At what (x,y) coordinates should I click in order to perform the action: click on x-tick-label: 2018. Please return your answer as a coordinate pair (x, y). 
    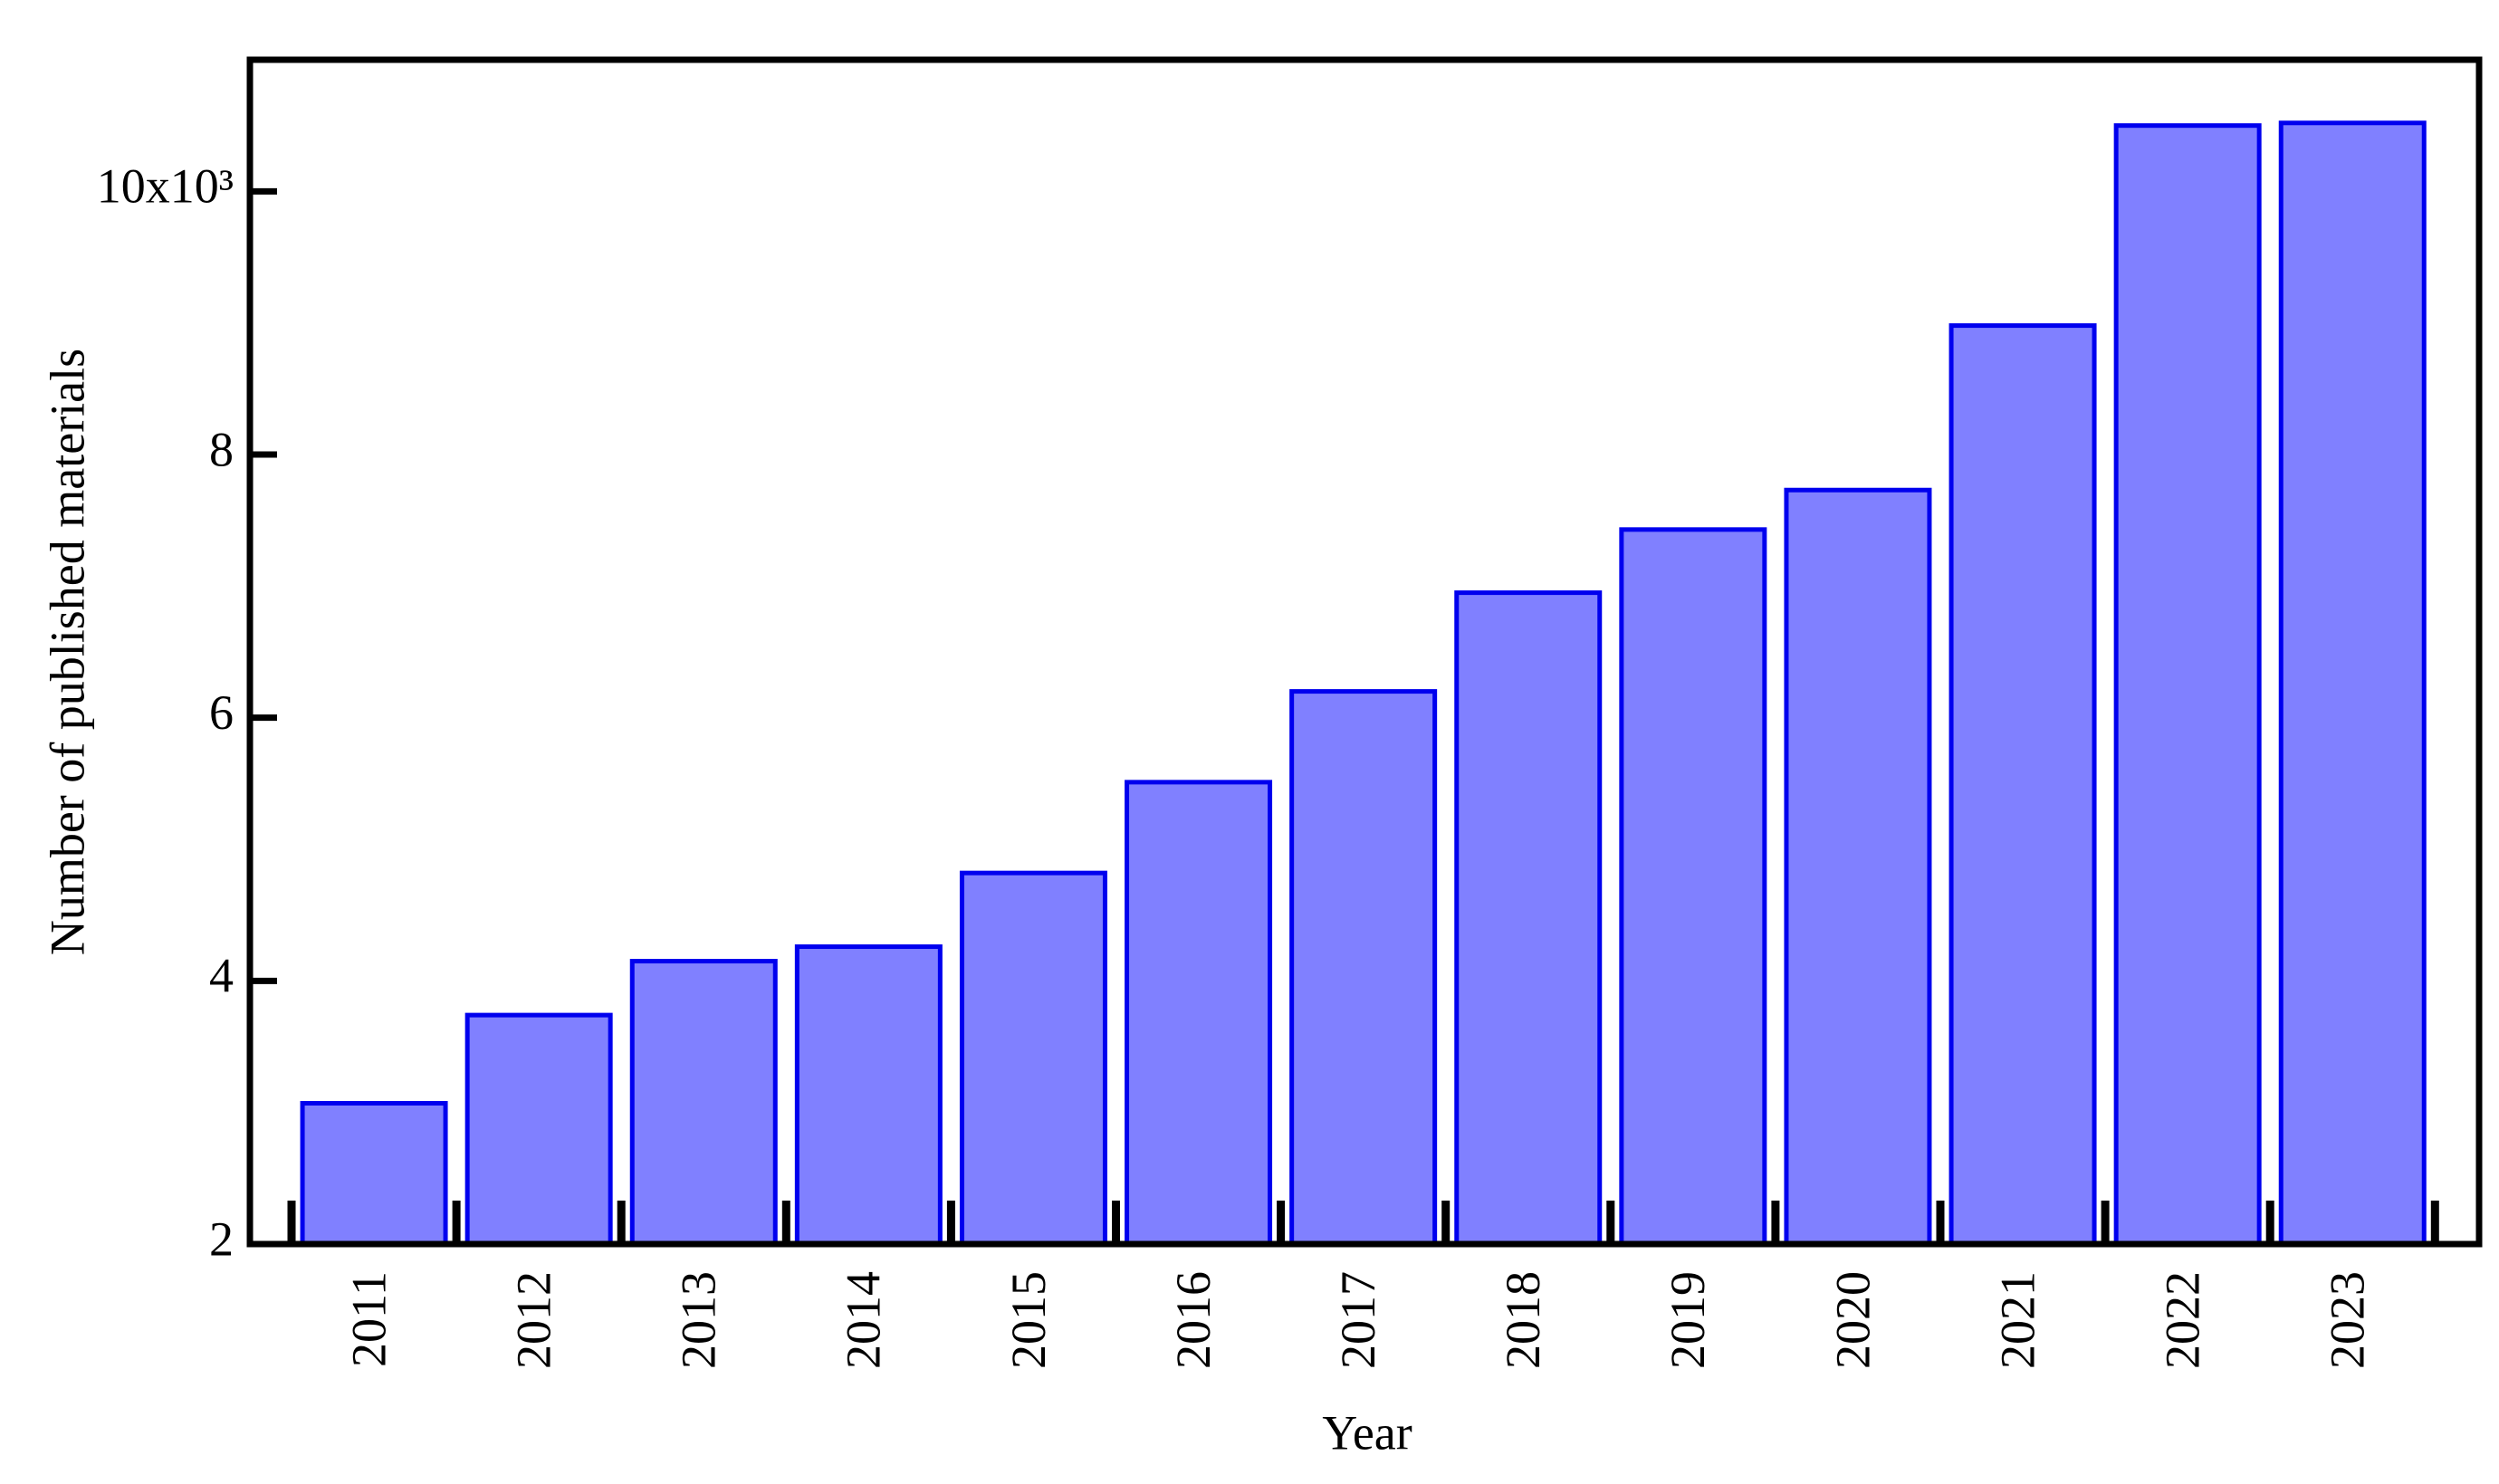
    Looking at the image, I should click on (1523, 1320).